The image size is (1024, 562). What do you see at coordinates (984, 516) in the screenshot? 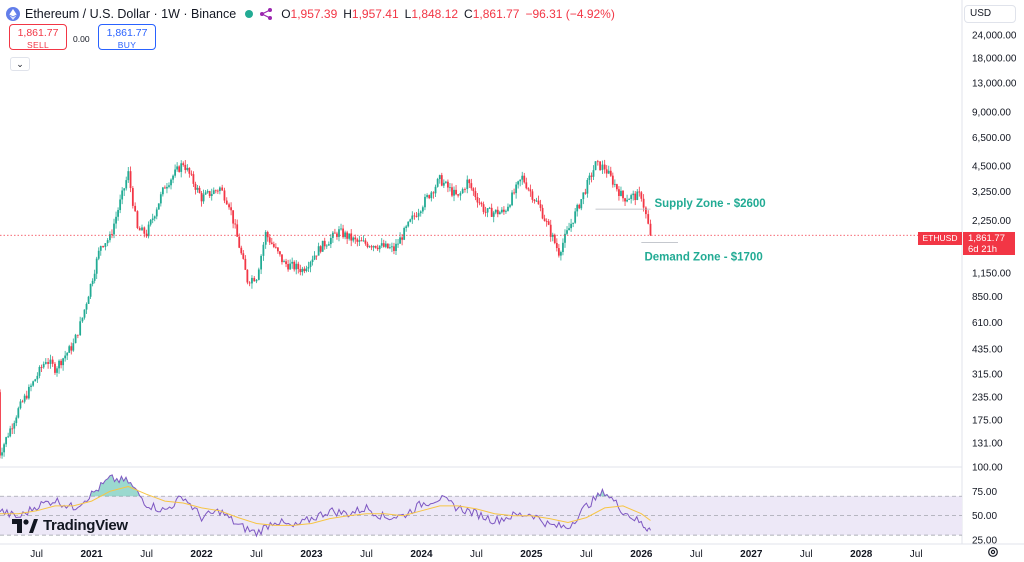
I see `rsi-tick-label: 50.00` at bounding box center [984, 516].